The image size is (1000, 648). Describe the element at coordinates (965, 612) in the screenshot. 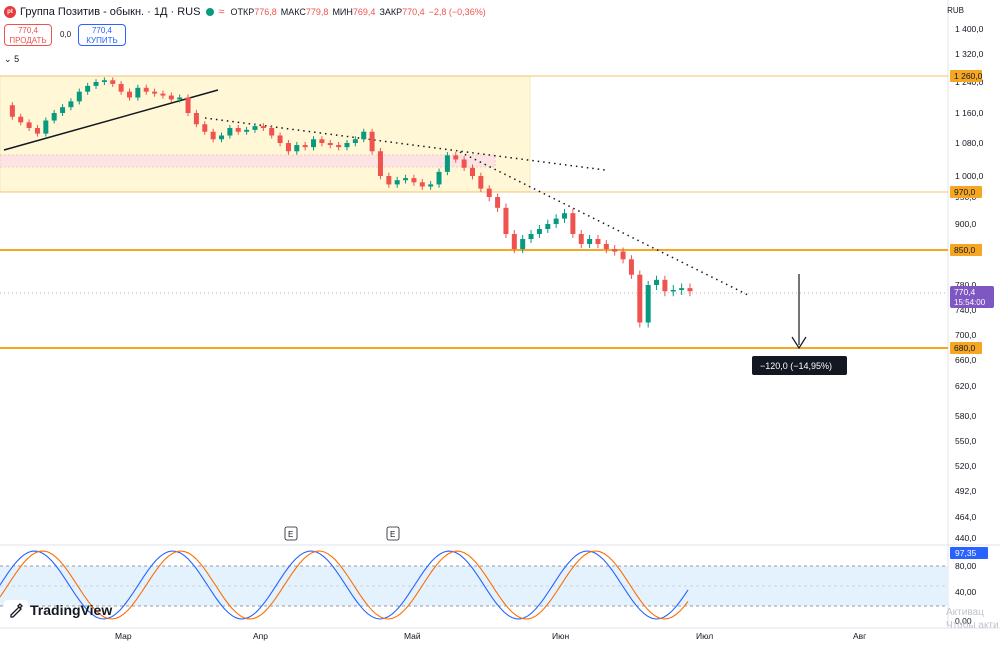

I see `watermark-line-1: Активац` at that location.